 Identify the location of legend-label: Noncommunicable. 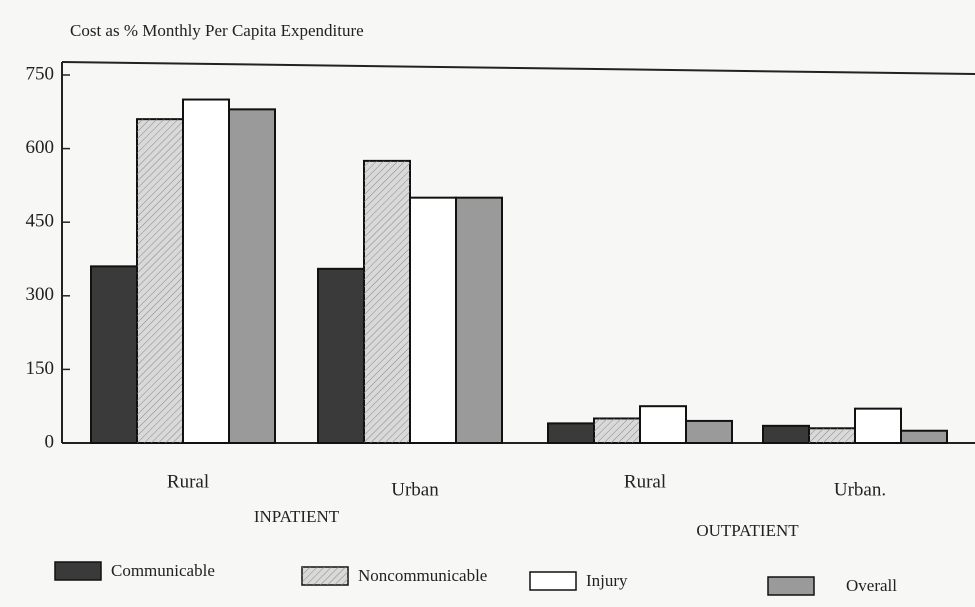
(422, 575).